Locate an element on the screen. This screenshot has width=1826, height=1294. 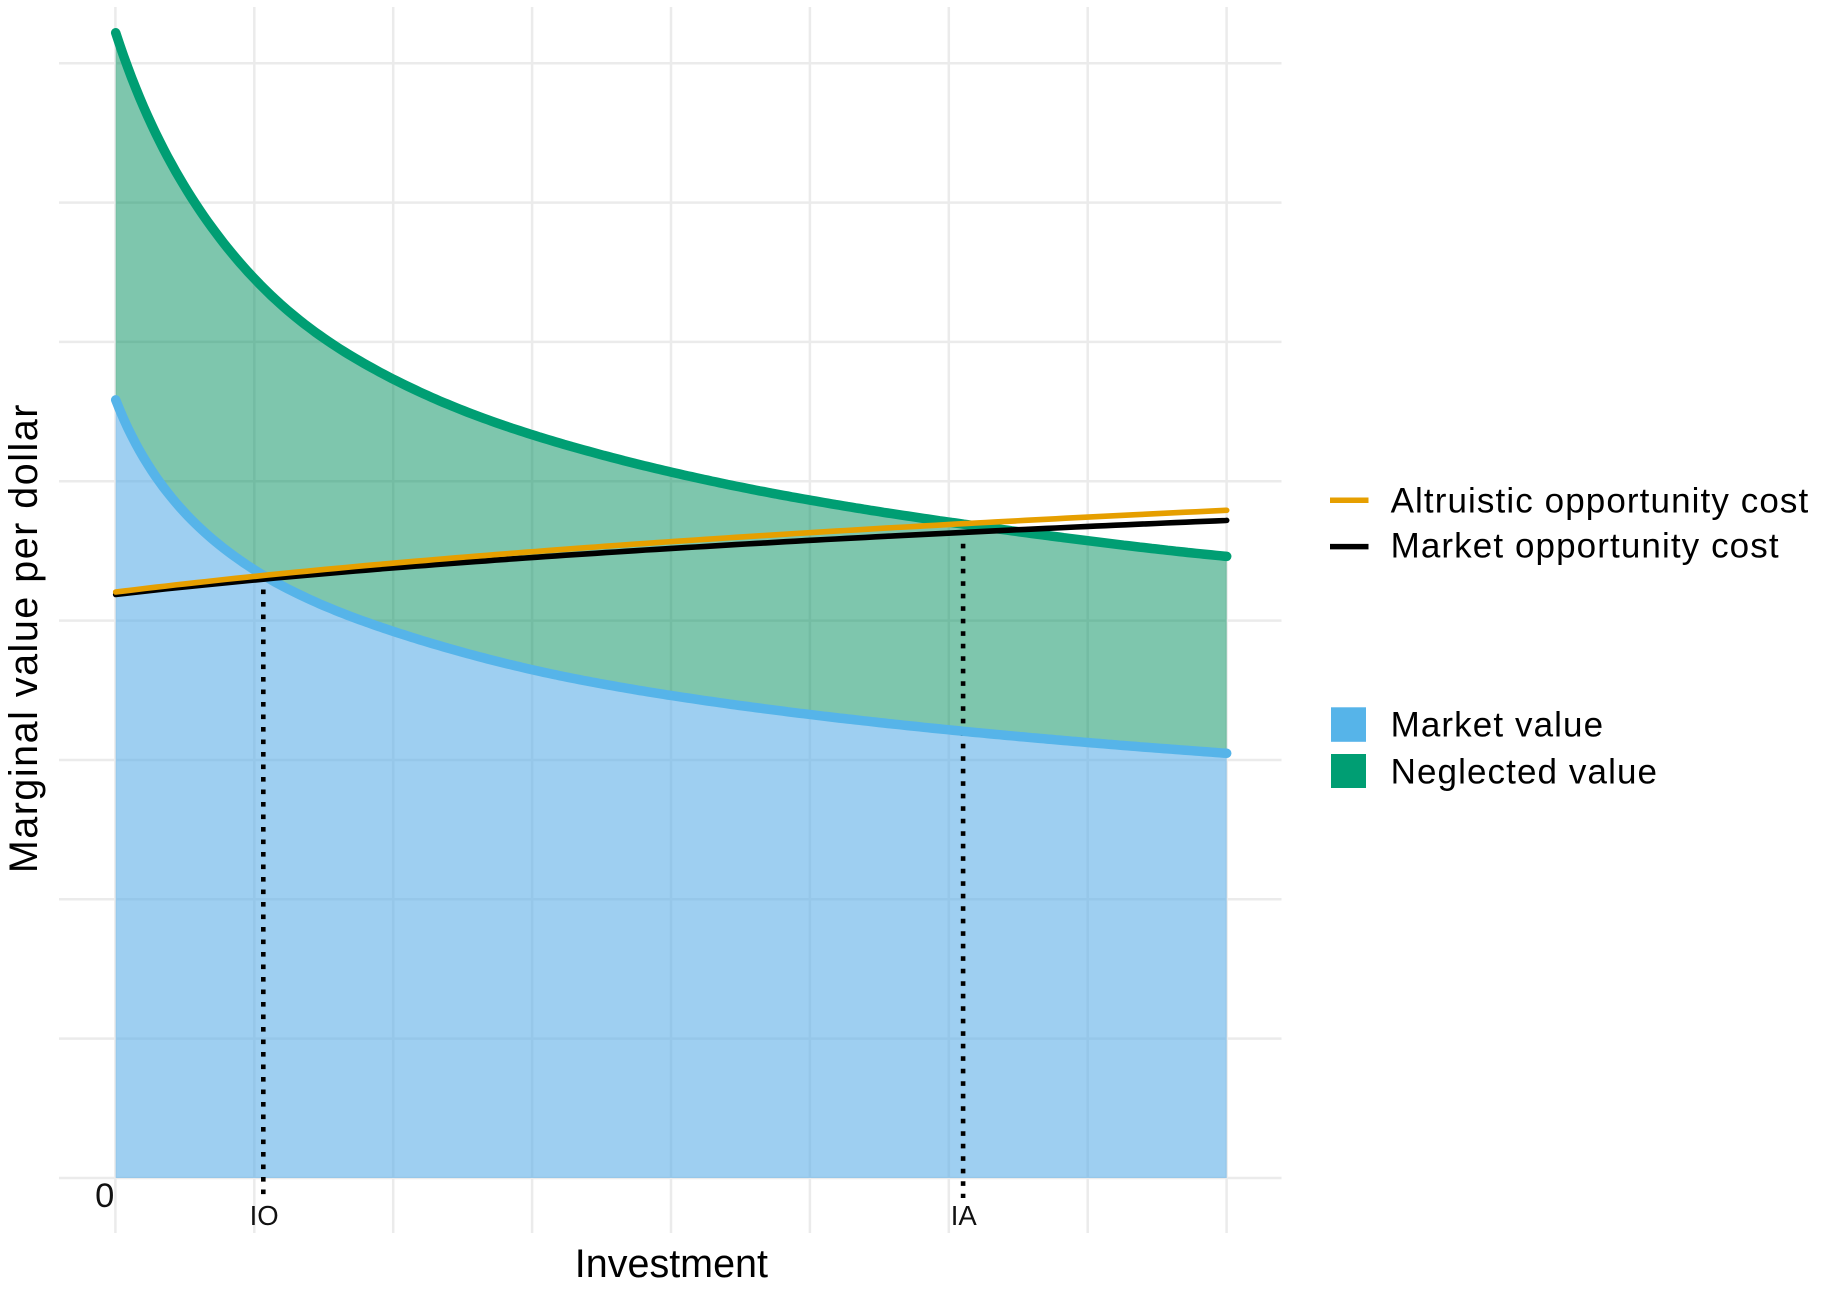
svg-text: Market opportunity cost is located at coordinates (1585, 546).